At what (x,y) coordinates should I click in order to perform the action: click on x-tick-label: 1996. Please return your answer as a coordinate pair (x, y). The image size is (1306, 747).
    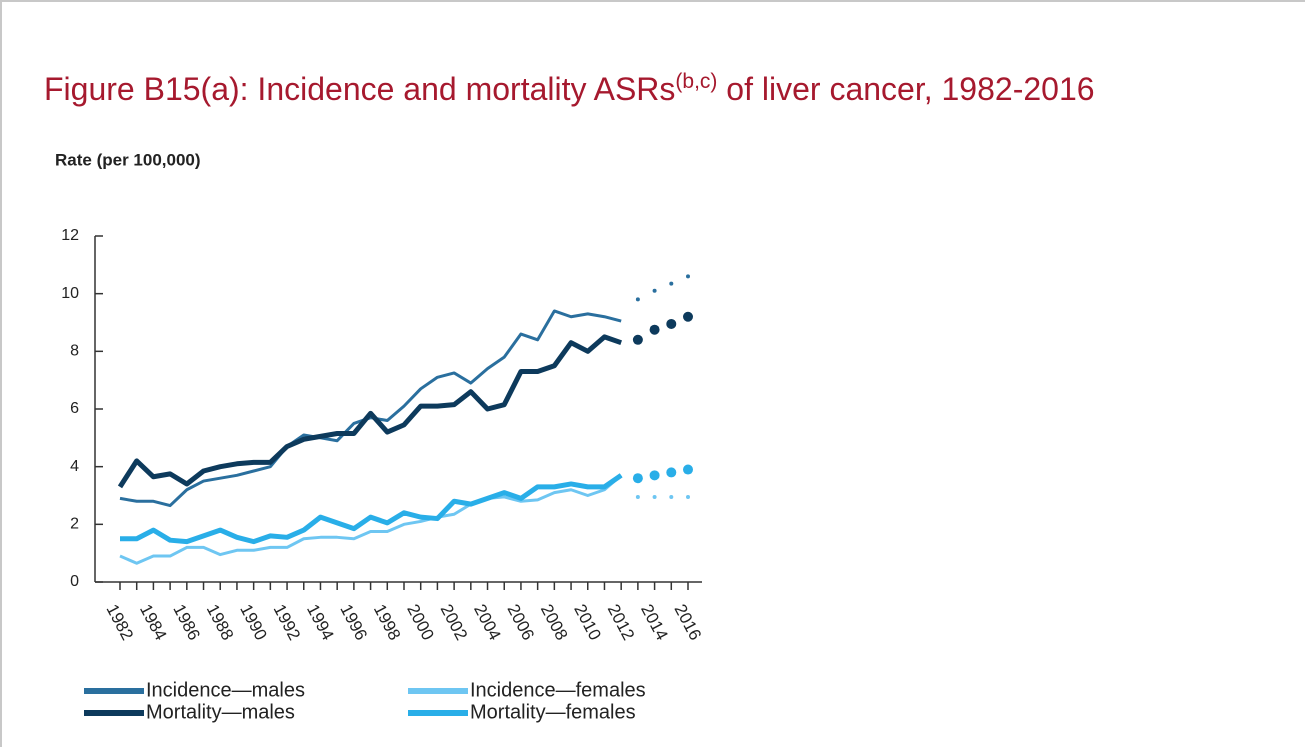
    Looking at the image, I should click on (353, 622).